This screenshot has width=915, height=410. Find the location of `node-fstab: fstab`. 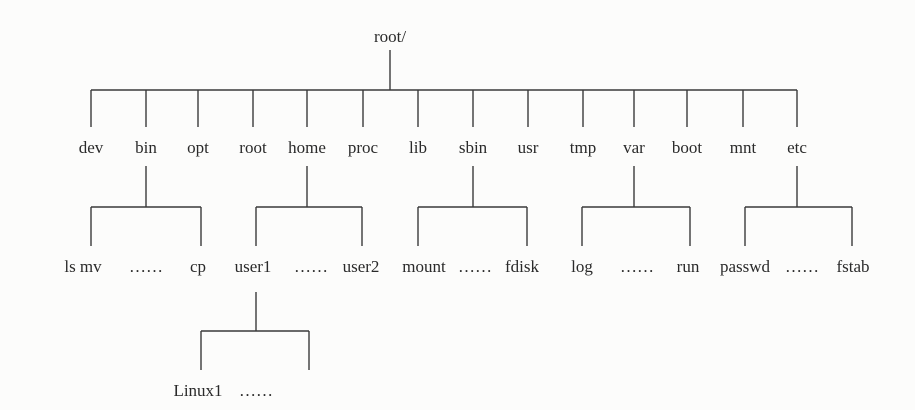

node-fstab: fstab is located at coordinates (852, 266).